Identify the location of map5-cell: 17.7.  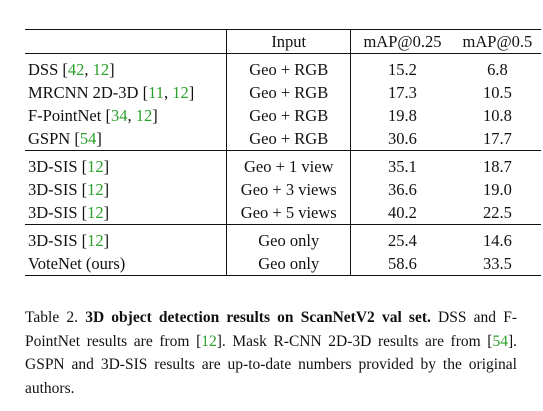
(497, 139).